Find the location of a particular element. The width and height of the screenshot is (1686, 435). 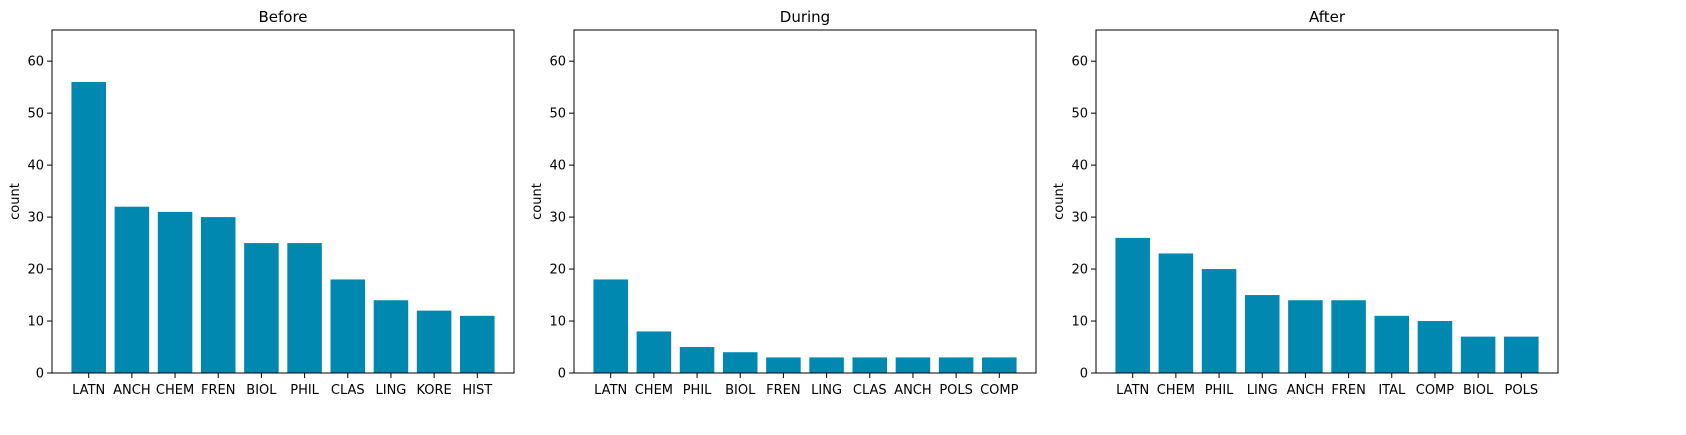

x-tick-label: KORE is located at coordinates (433, 390).